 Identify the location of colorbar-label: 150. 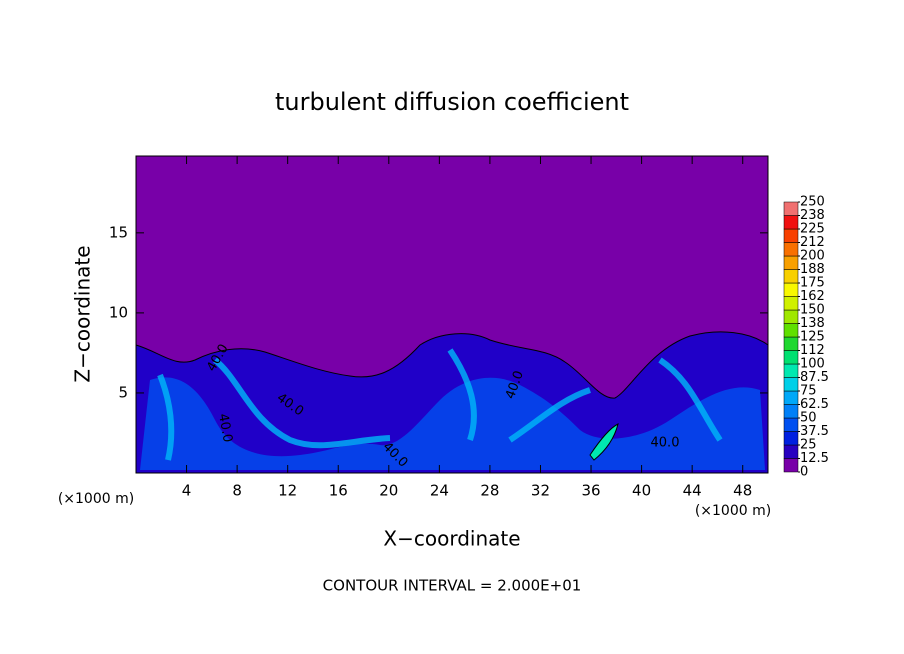
(812, 310).